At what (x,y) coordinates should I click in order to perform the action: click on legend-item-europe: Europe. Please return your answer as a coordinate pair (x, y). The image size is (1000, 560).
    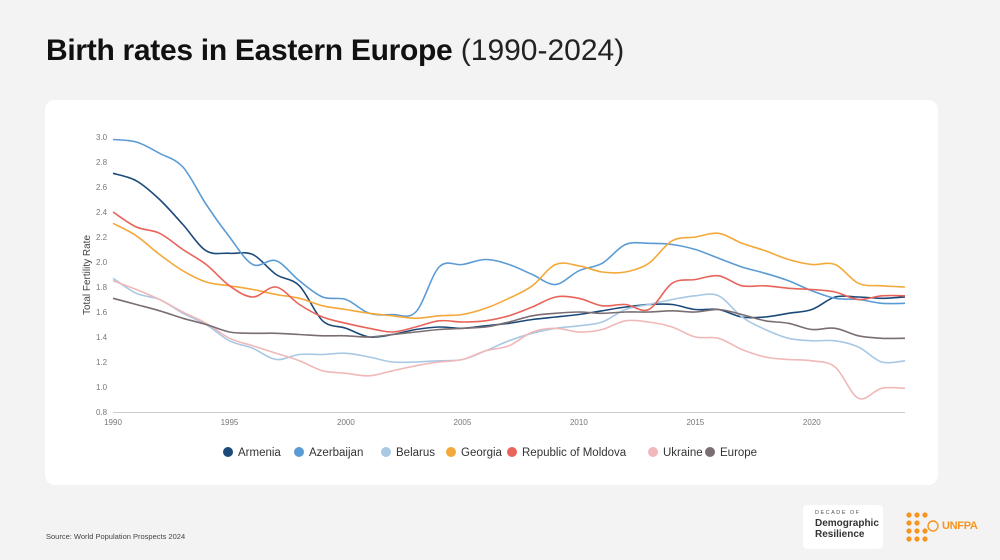
    Looking at the image, I should click on (731, 453).